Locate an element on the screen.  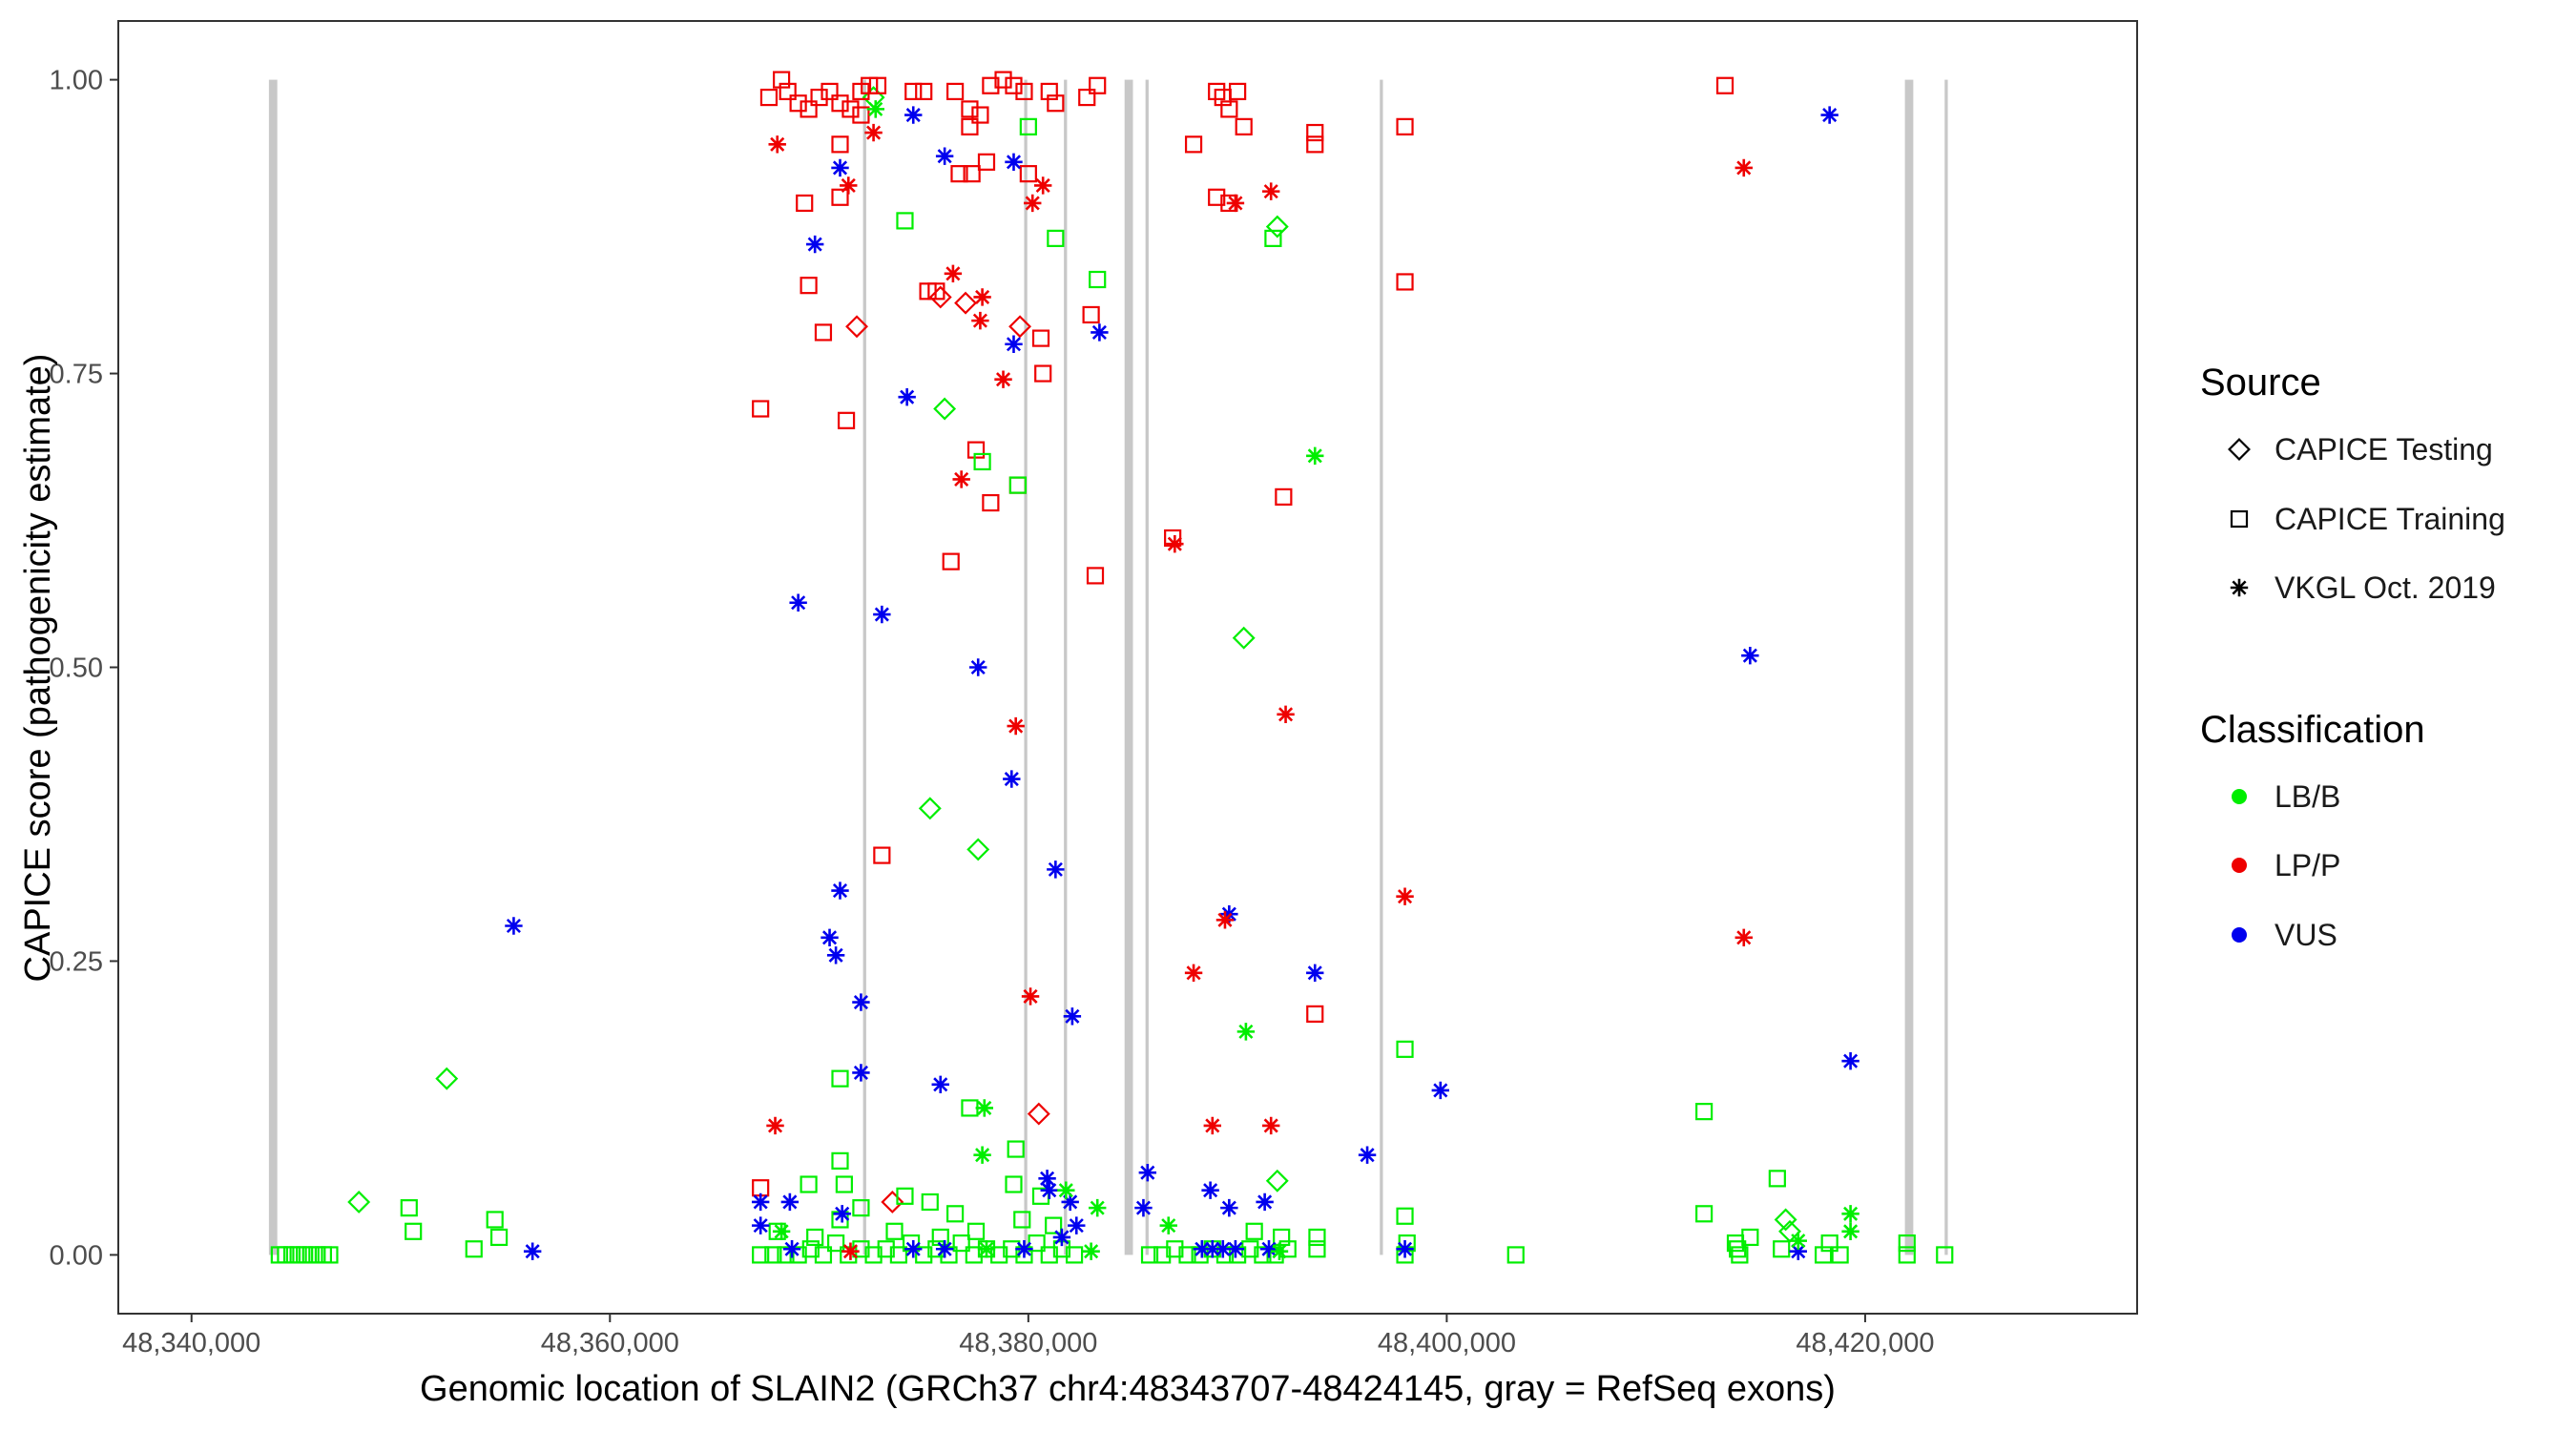
legend-label-capice-training: CAPICE Training is located at coordinates (2390, 519).